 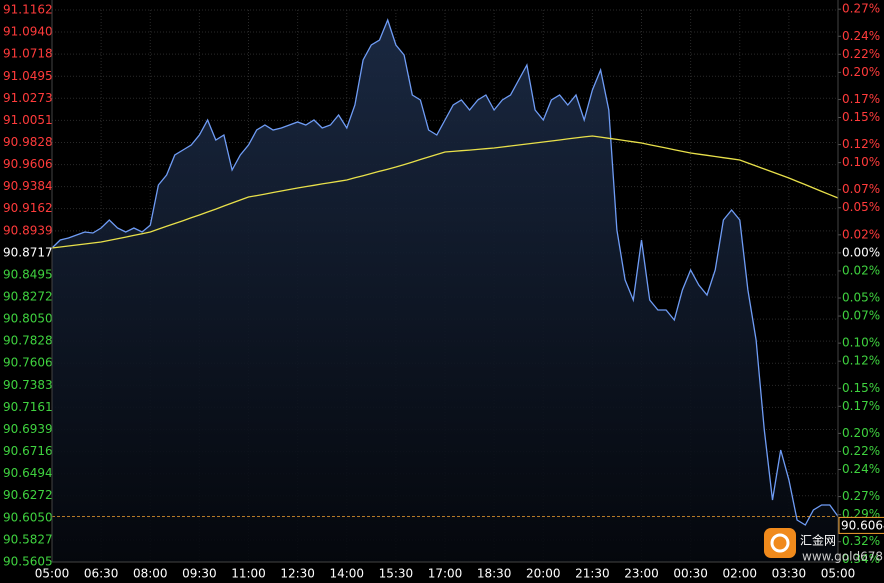 What do you see at coordinates (818, 540) in the screenshot?
I see `watermark-name: 汇金网` at bounding box center [818, 540].